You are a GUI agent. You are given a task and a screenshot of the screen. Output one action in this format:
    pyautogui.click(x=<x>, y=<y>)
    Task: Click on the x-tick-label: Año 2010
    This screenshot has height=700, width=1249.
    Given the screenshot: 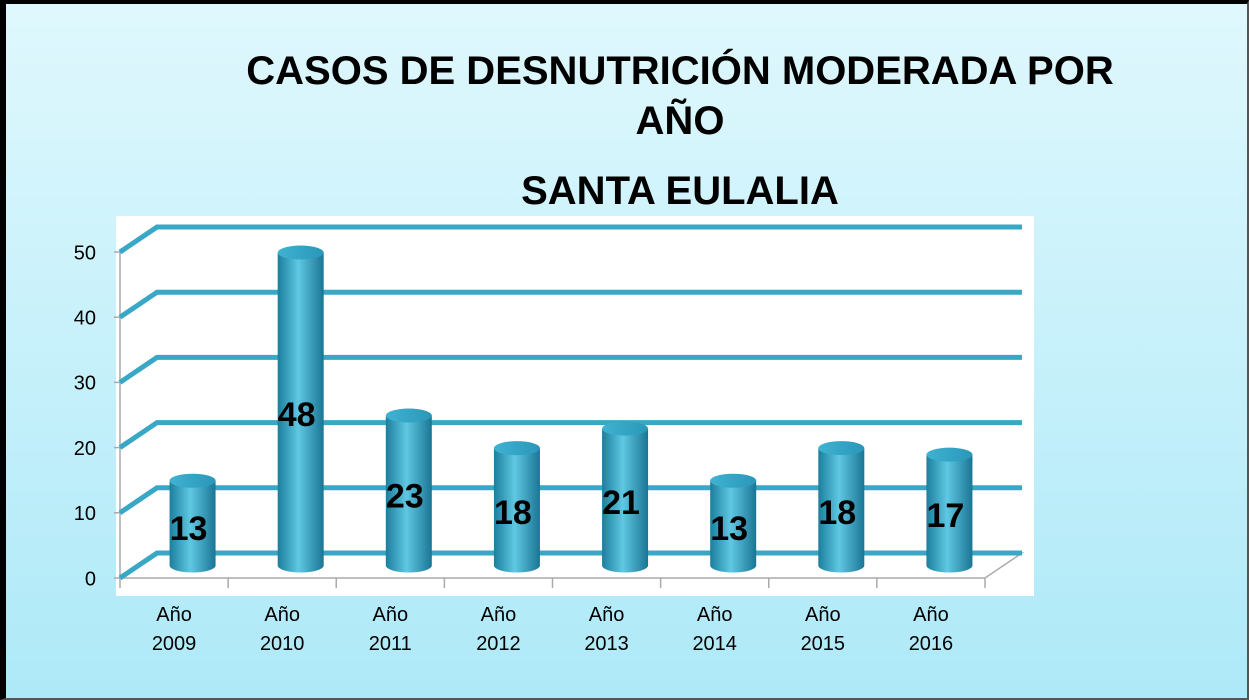 What is the action you would take?
    pyautogui.click(x=282, y=629)
    